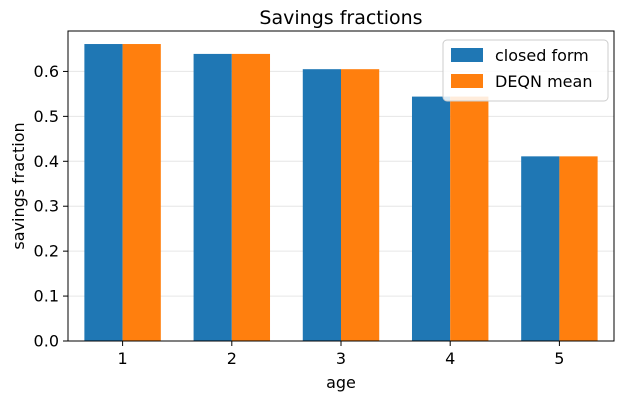  What do you see at coordinates (341, 358) in the screenshot?
I see `x-tick-label: 3` at bounding box center [341, 358].